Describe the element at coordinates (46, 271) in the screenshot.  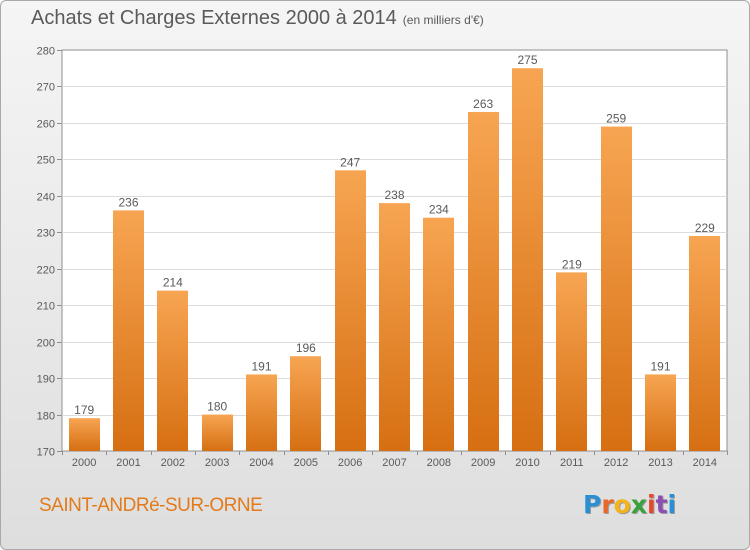
I see `y-tick-label: 220` at that location.